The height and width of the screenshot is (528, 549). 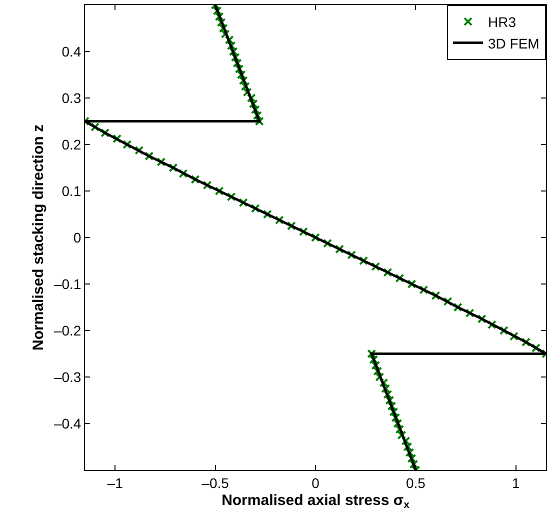 I want to click on x-tick-label: 0, so click(x=316, y=482).